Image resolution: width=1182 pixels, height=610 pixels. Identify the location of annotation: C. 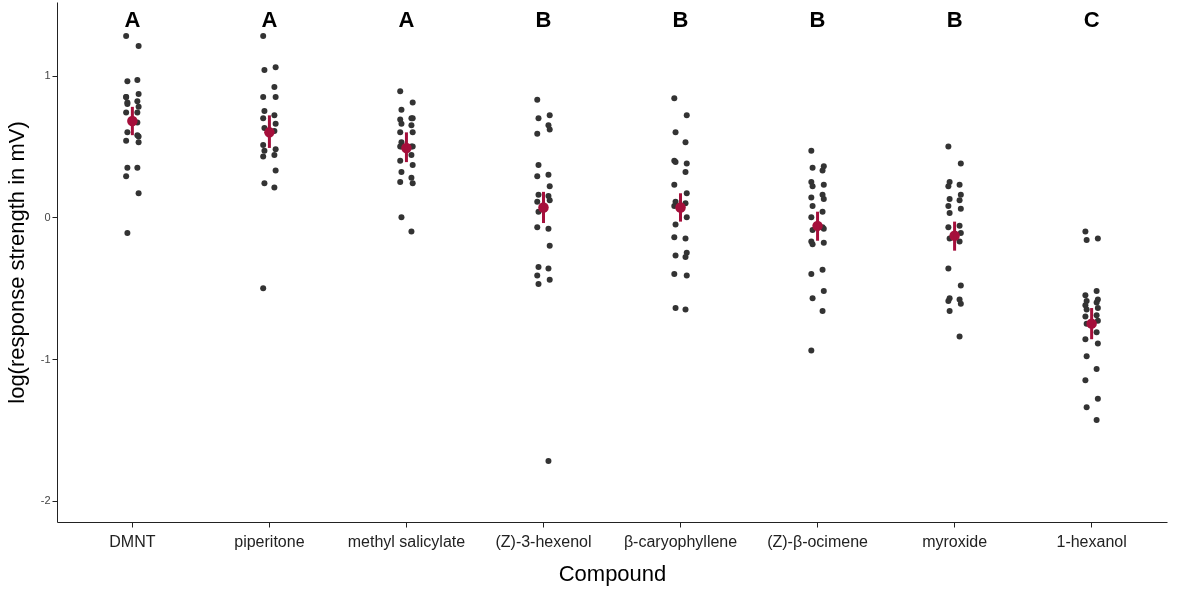
(1091, 19).